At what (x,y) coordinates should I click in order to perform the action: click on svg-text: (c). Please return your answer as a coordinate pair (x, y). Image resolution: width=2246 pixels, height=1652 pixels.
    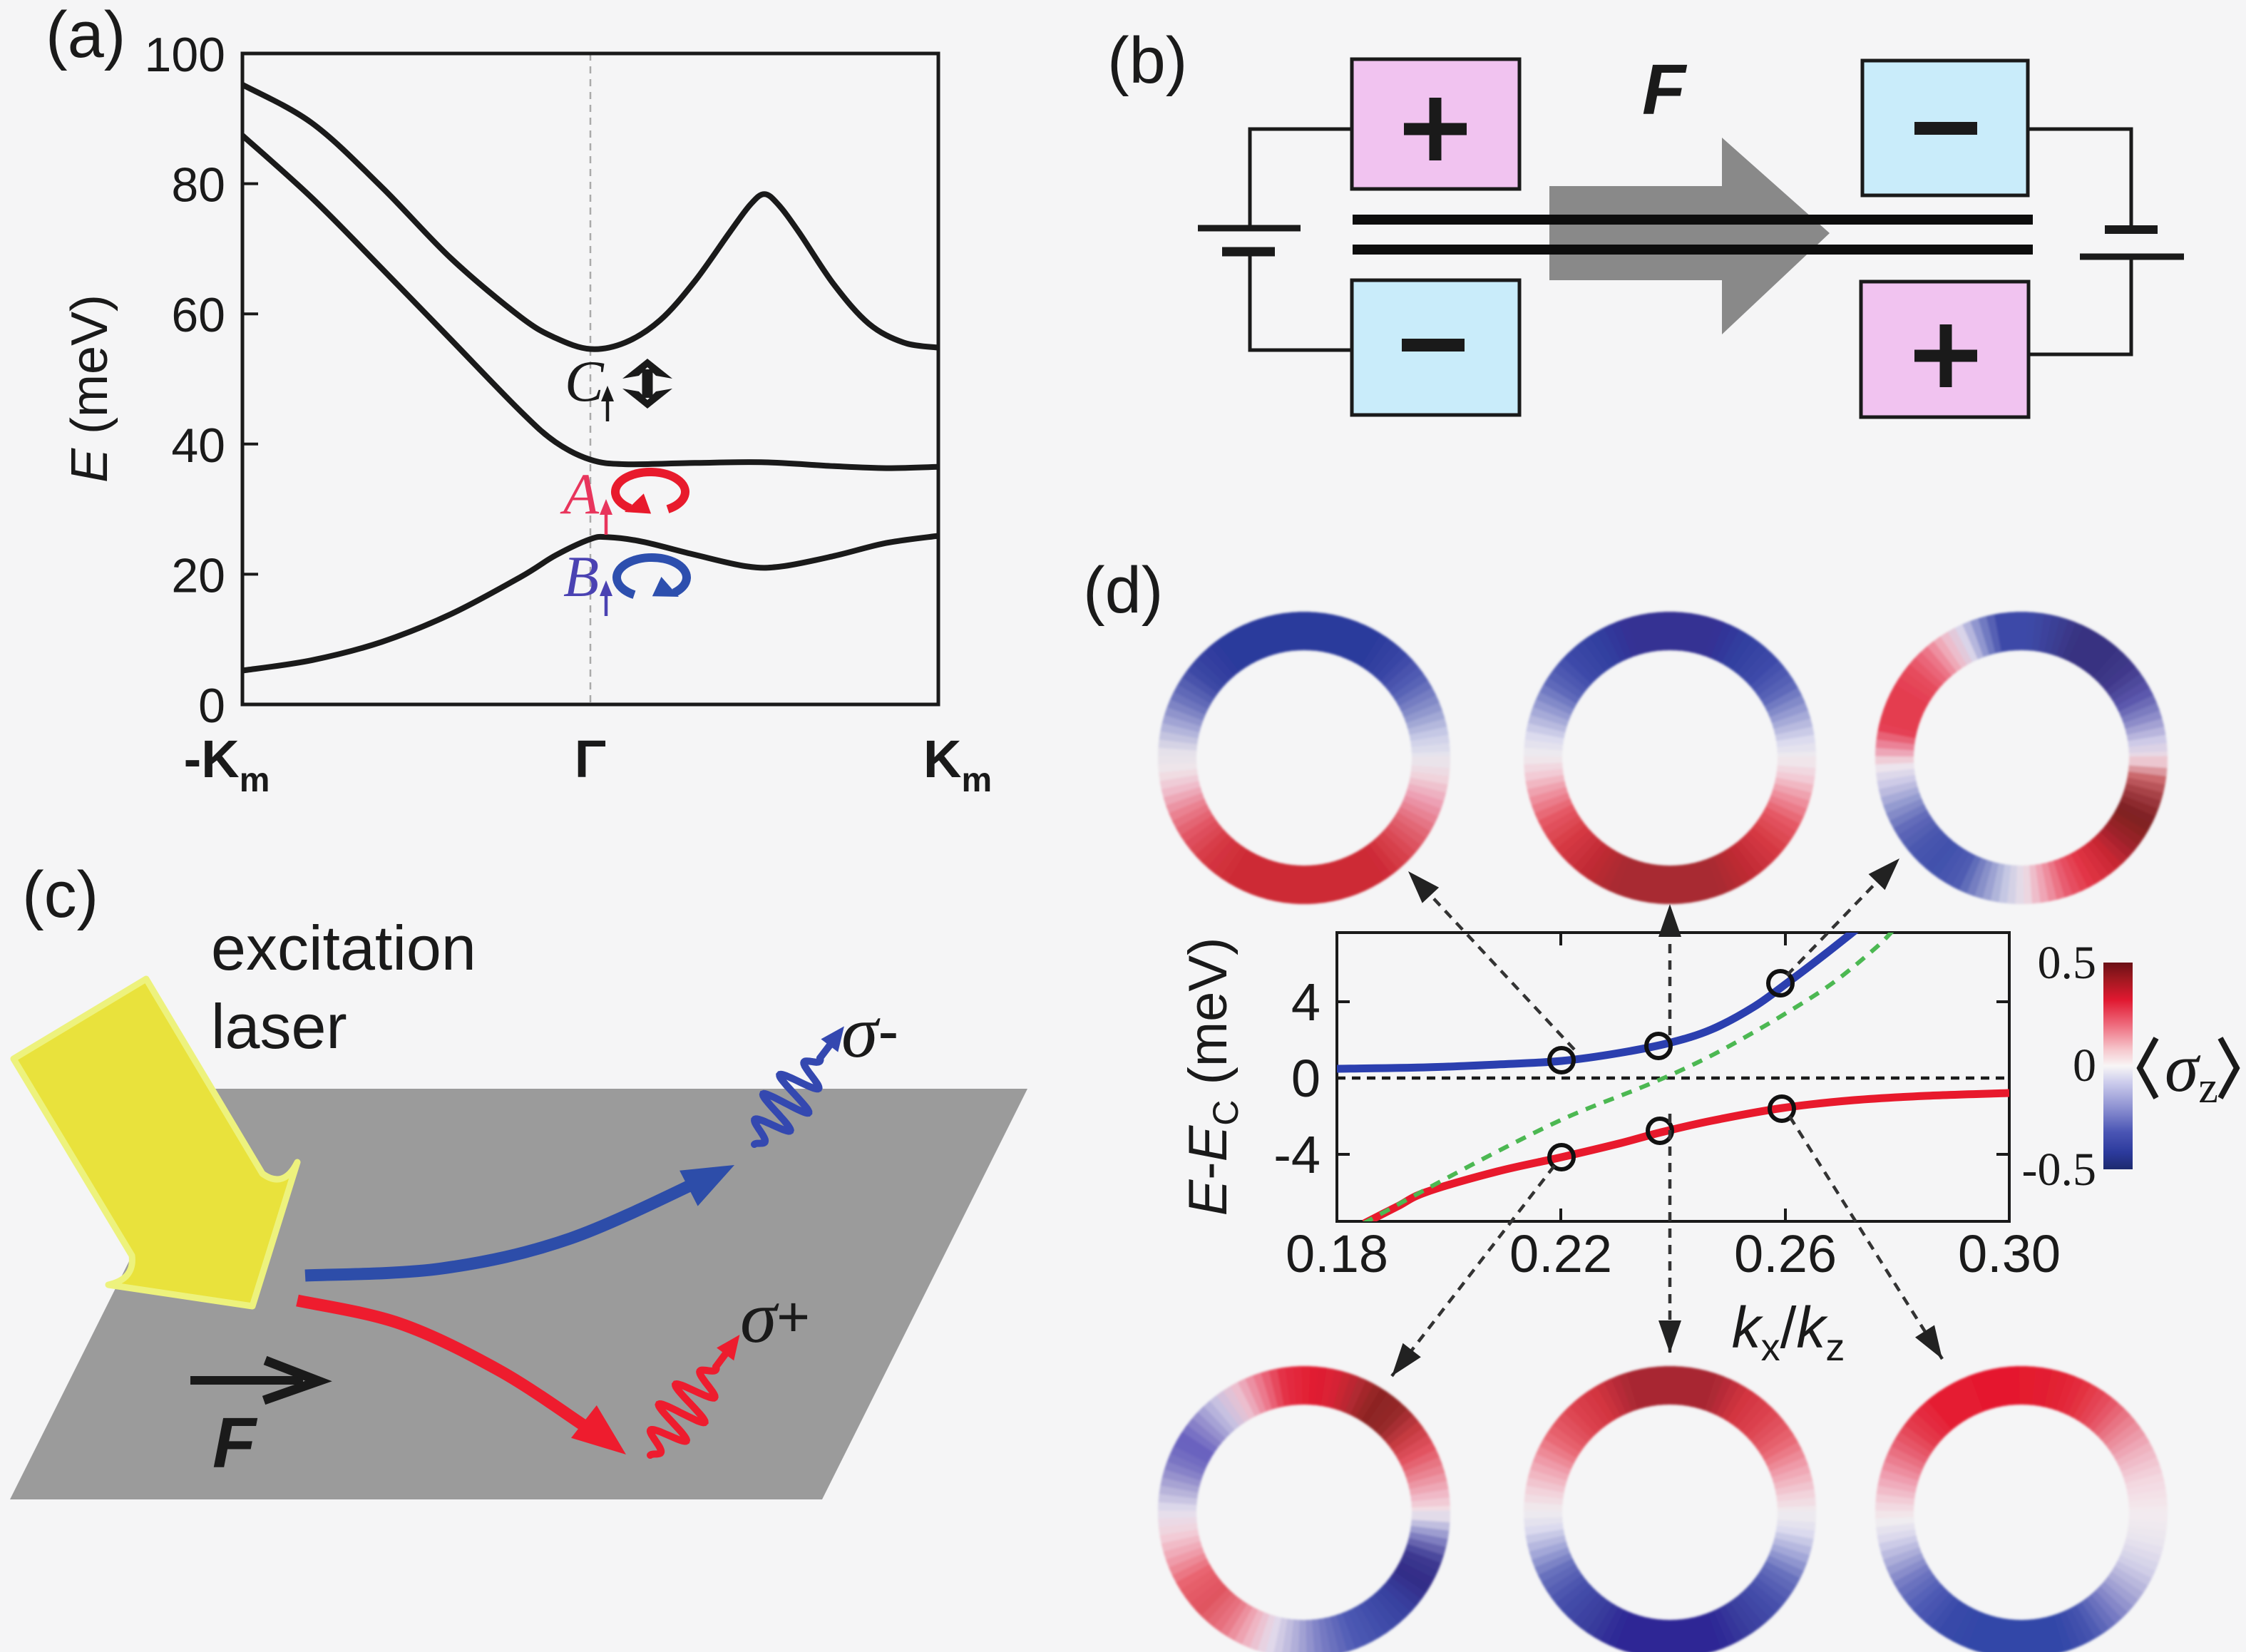
    Looking at the image, I should click on (60, 894).